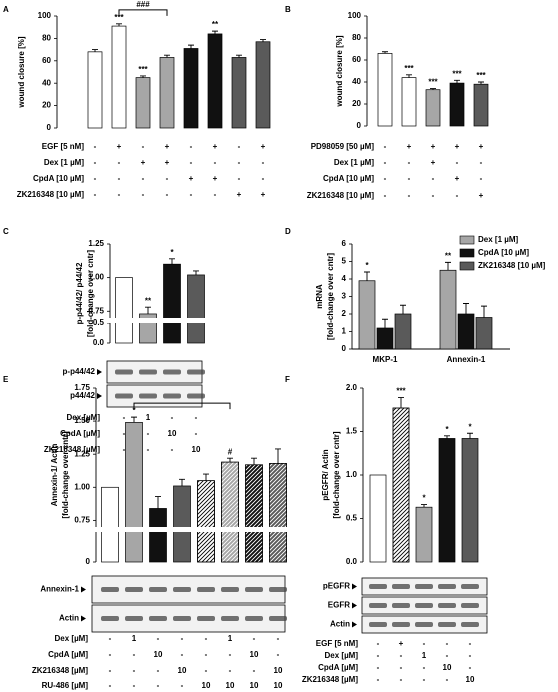 This screenshot has width=558, height=692. Describe the element at coordinates (336, 586) in the screenshot. I see `blot-label: pEGFR` at that location.